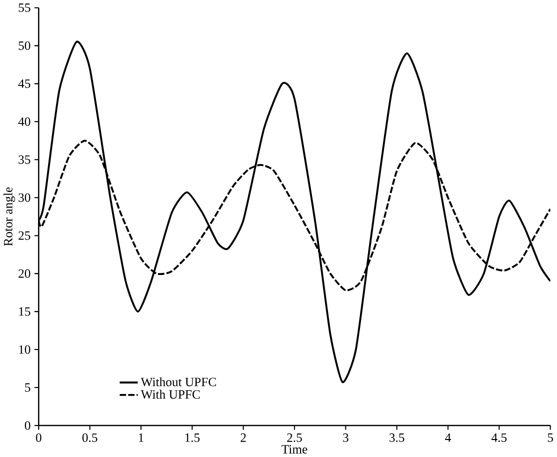 The image size is (557, 457). What do you see at coordinates (243, 437) in the screenshot?
I see `x-tick-label: 2` at bounding box center [243, 437].